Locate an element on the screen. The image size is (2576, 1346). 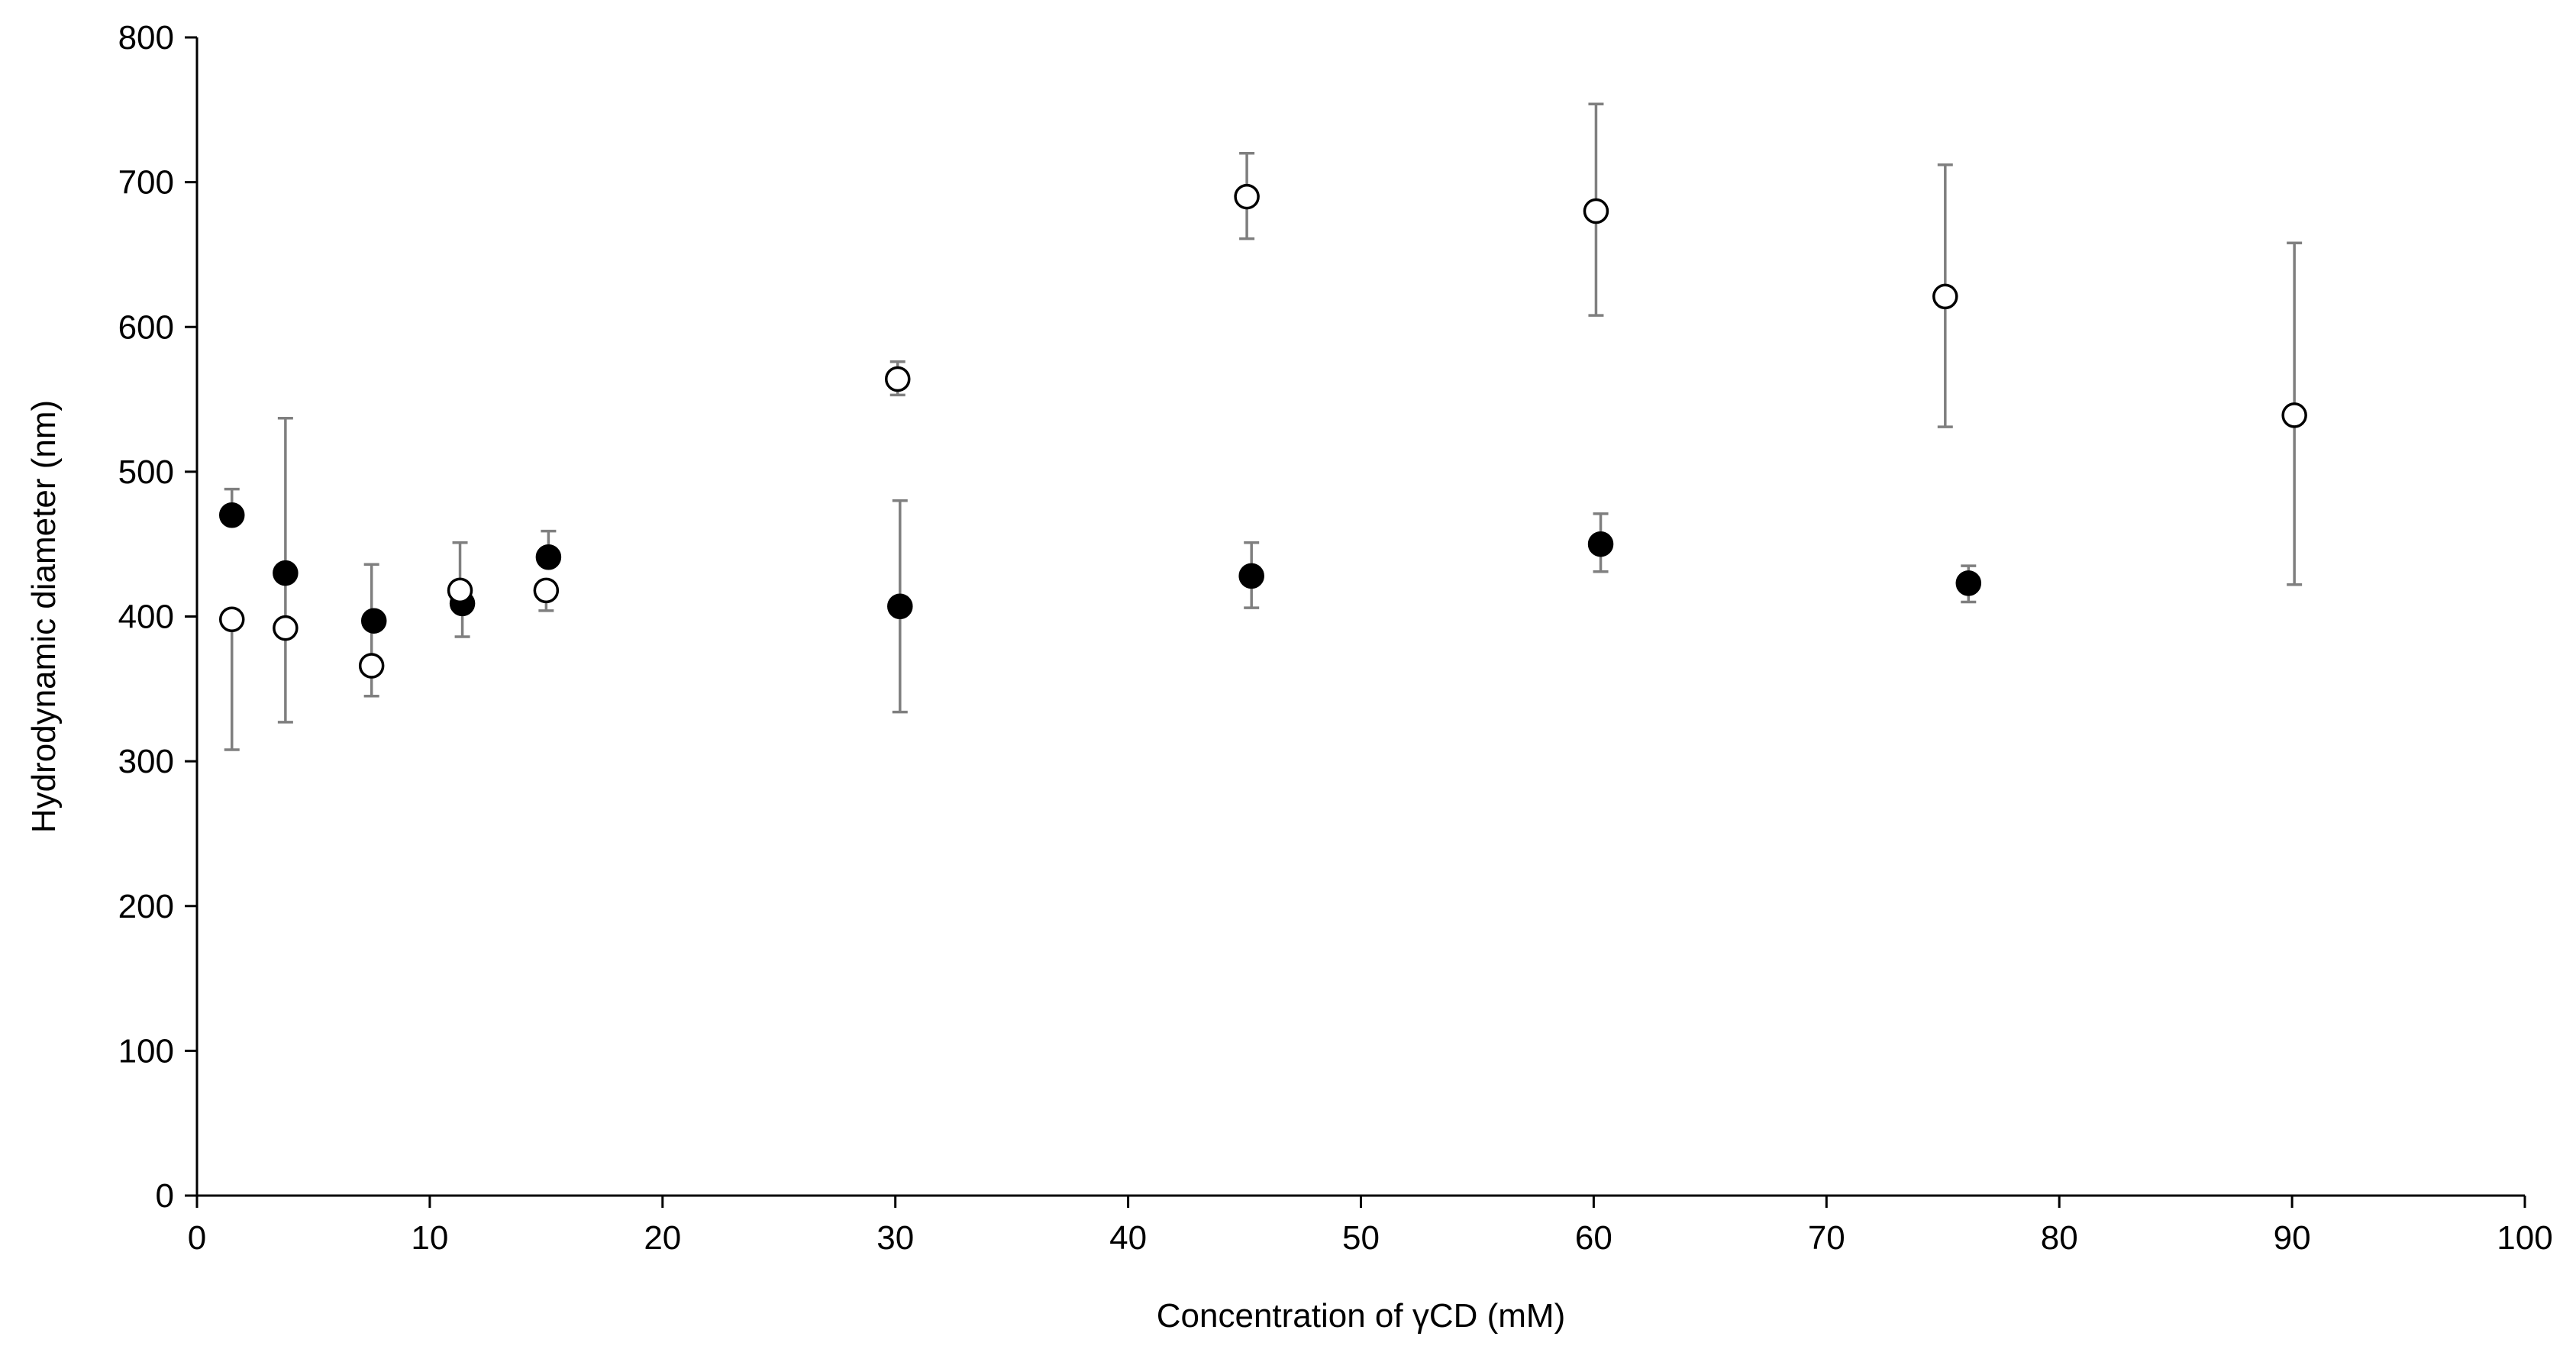
y-tick-label: 500 is located at coordinates (146, 472).